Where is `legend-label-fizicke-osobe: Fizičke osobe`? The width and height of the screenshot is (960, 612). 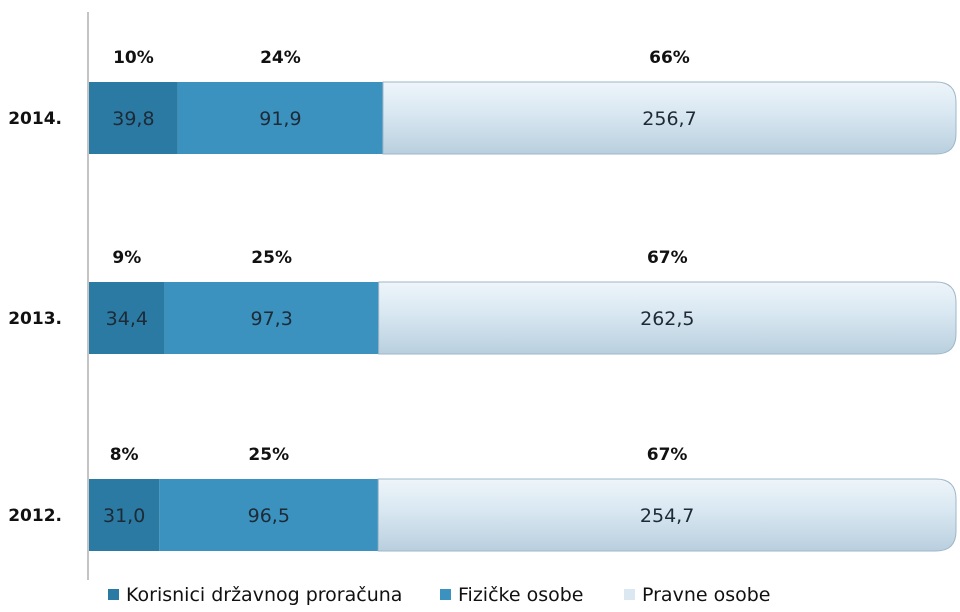 legend-label-fizicke-osobe: Fizičke osobe is located at coordinates (520, 595).